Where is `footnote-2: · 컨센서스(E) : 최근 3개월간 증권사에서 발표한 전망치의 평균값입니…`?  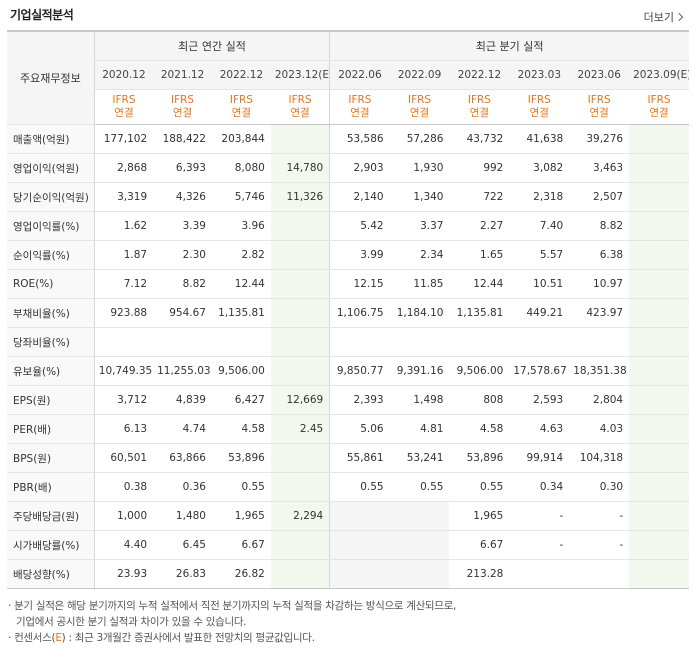 footnote-2: · 컨센서스(E) : 최근 3개월간 증권사에서 발표한 전망치의 평균값입니… is located at coordinates (161, 638).